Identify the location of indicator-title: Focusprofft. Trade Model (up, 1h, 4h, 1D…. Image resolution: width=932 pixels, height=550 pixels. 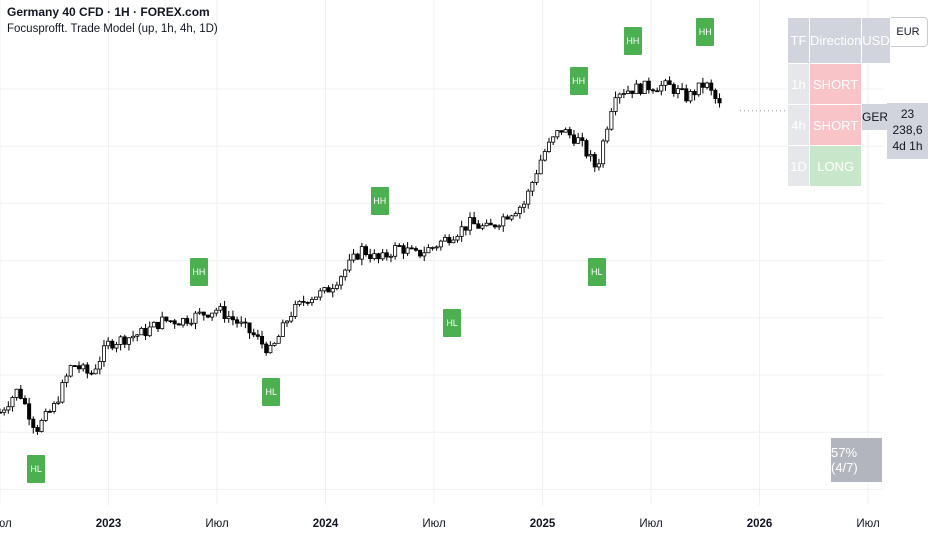
(112, 29).